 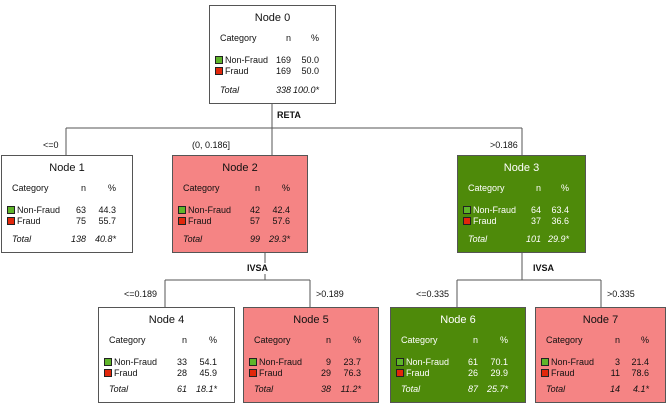 I want to click on edge-label-node-4: <=0.189, so click(x=141, y=294).